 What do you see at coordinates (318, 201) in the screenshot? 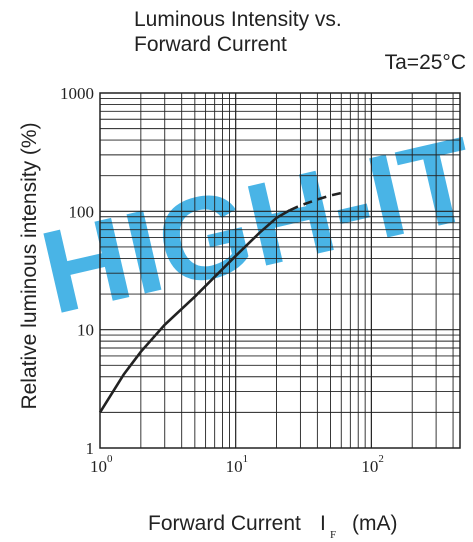
I see `series-line-dashed` at bounding box center [318, 201].